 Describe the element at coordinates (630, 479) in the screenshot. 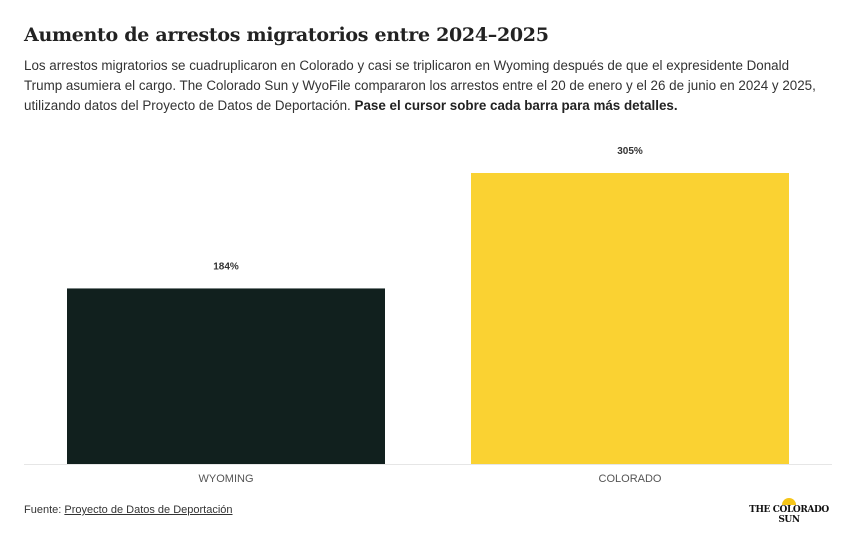

I see `x-tick-label: COLORADO` at that location.